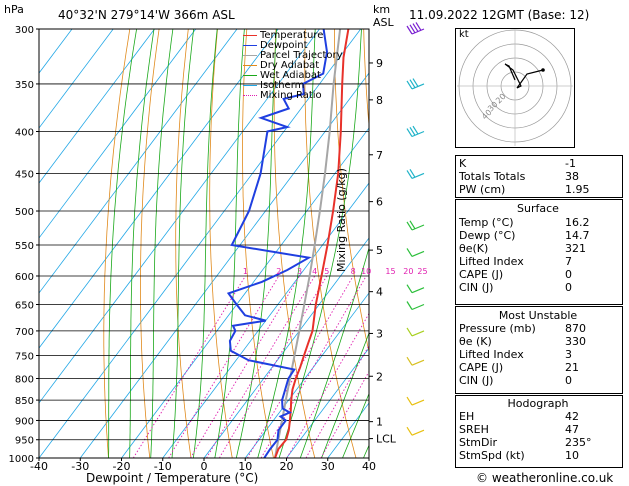  Describe the element at coordinates (24, 401) in the screenshot. I see `pressure-tick-label: 850` at that location.